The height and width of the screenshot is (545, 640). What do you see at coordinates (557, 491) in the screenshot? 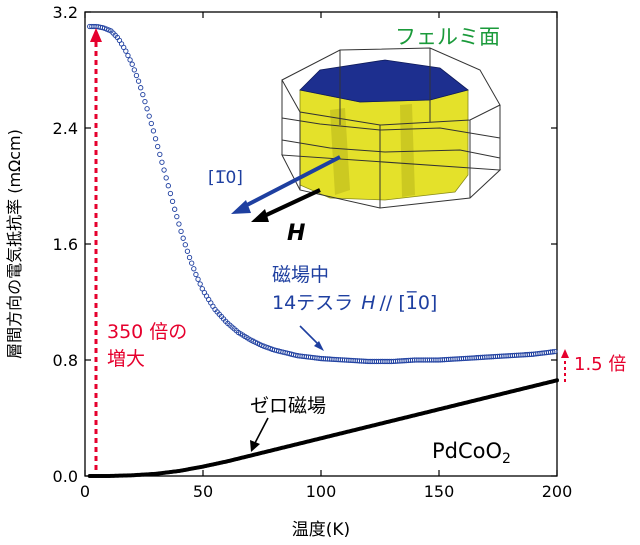
I see `x-tick-label: 200` at bounding box center [557, 491].